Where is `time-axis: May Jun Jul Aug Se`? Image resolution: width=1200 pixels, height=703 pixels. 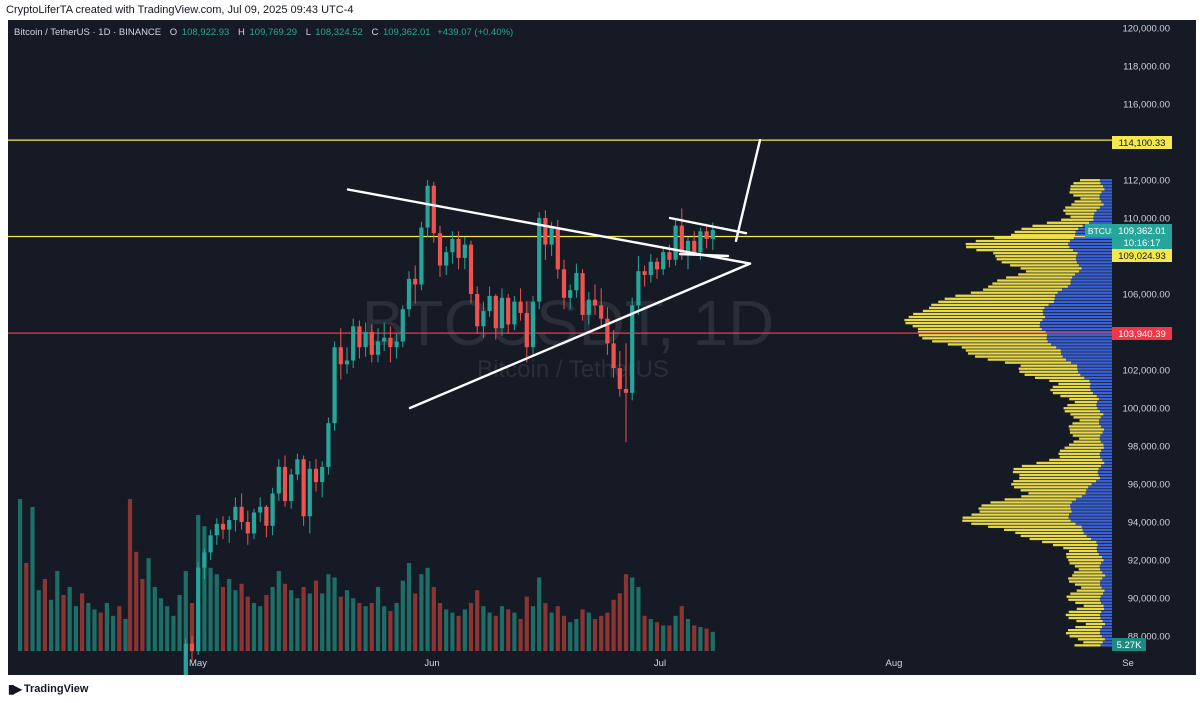 time-axis: May Jun Jul Aug Se is located at coordinates (661, 663).